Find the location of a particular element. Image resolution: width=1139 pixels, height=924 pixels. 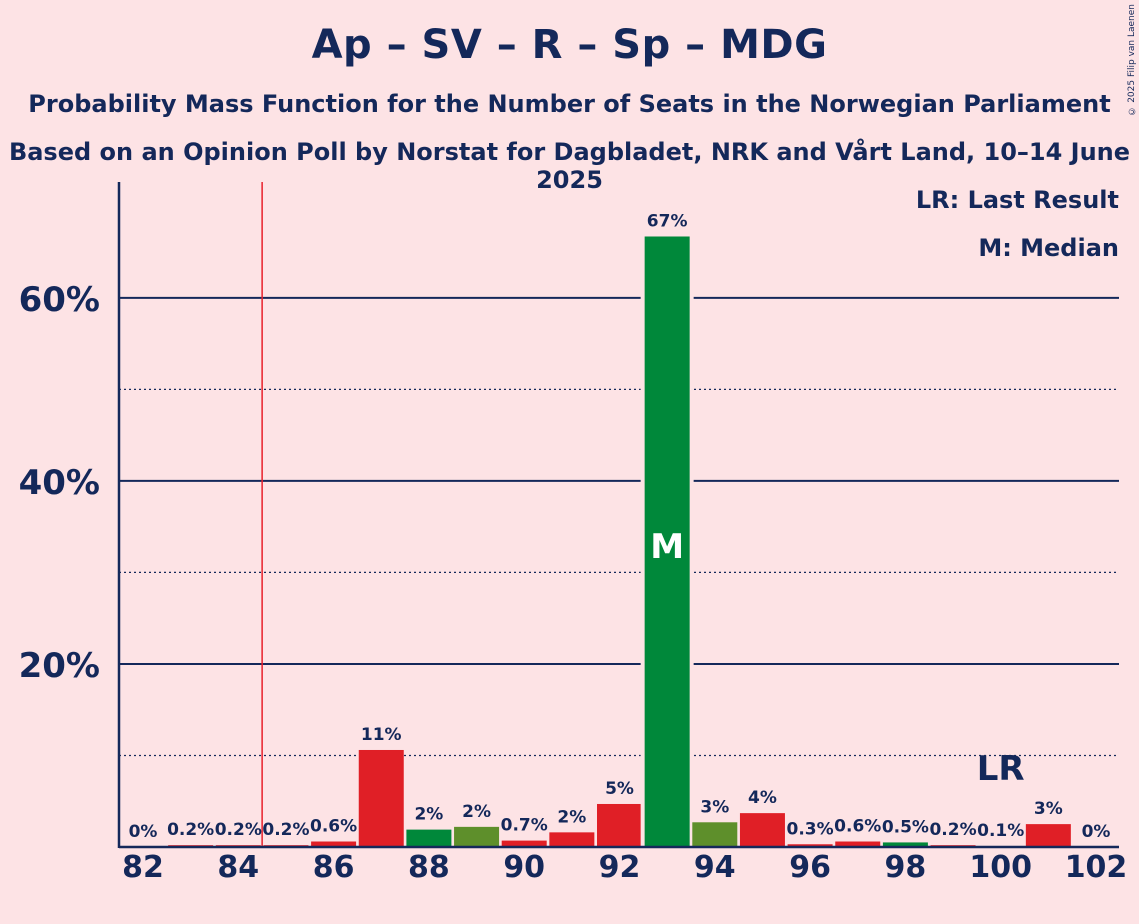

median-marker: M is located at coordinates (667, 547).